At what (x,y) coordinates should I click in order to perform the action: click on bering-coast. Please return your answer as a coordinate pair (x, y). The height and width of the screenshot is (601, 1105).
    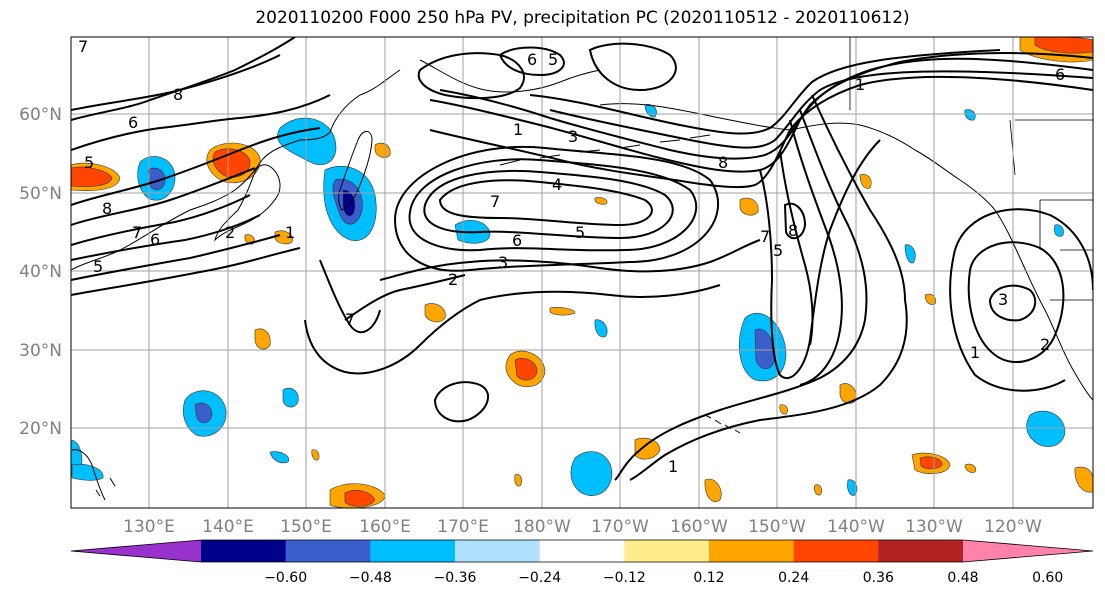
    Looking at the image, I should click on (510, 76).